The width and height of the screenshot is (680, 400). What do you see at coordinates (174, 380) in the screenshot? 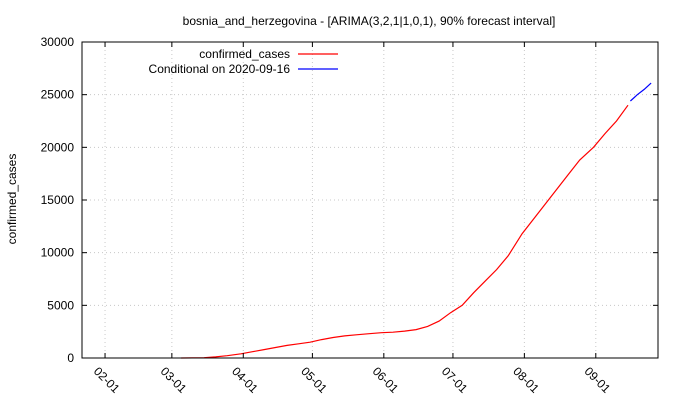
I see `x-tick-label: 03-01` at bounding box center [174, 380].